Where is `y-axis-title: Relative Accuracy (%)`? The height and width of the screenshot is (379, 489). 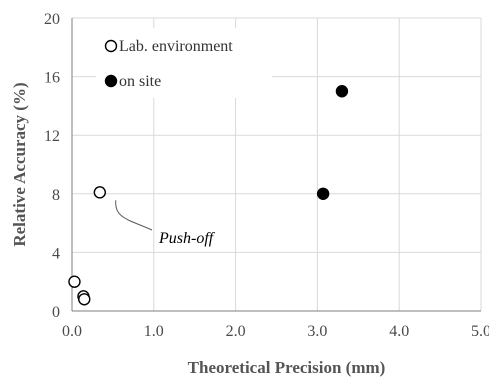
y-axis-title: Relative Accuracy (%) is located at coordinates (19, 164).